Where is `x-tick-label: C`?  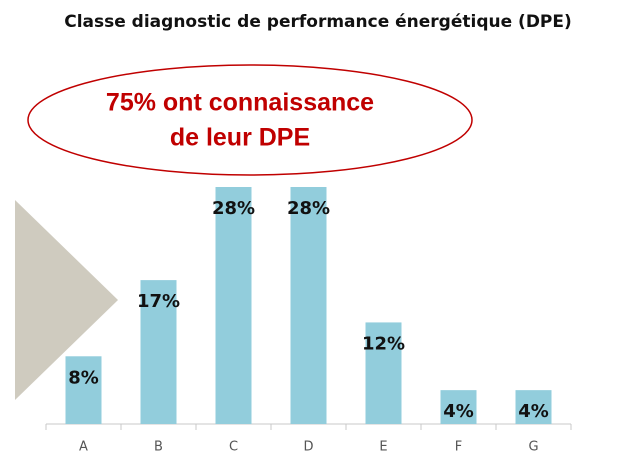 x-tick-label: C is located at coordinates (233, 447).